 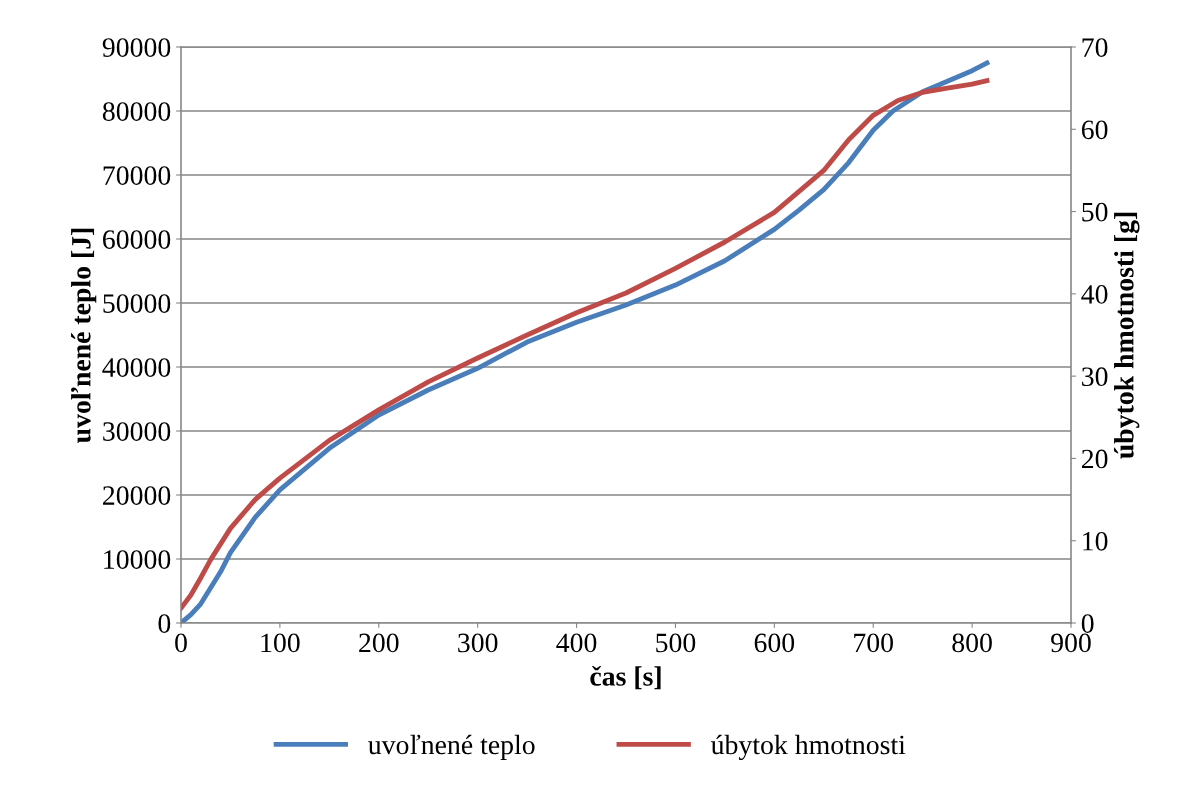 I want to click on x-tick-label: 600, so click(x=774, y=643).